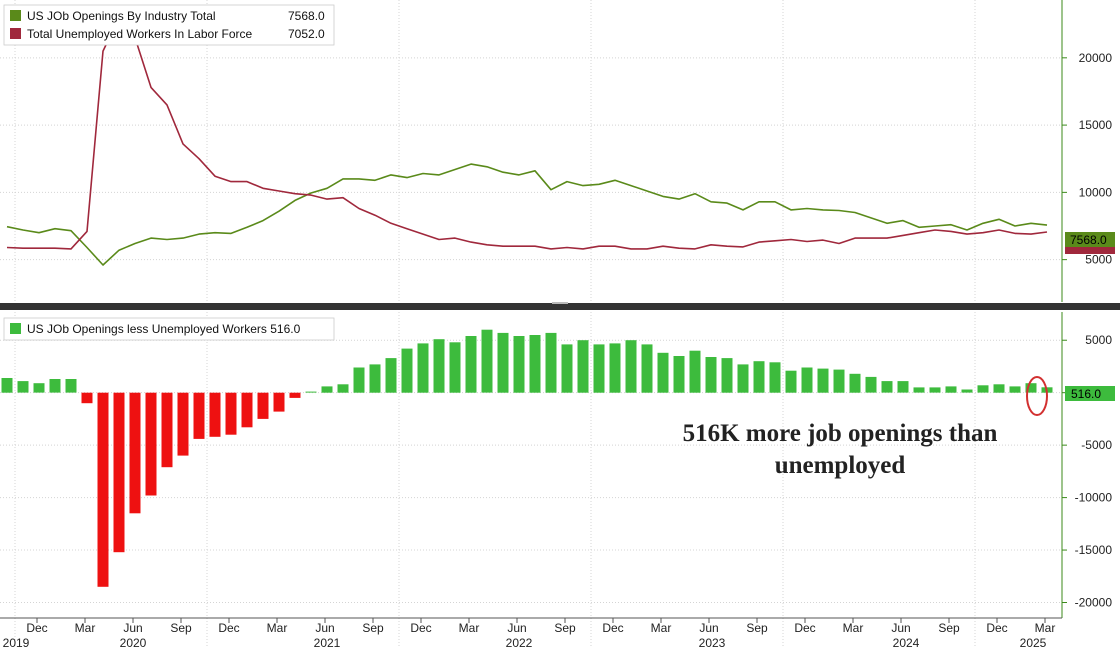 The image size is (1120, 648). Describe the element at coordinates (1037, 396) in the screenshot. I see `highlight-circle` at that location.